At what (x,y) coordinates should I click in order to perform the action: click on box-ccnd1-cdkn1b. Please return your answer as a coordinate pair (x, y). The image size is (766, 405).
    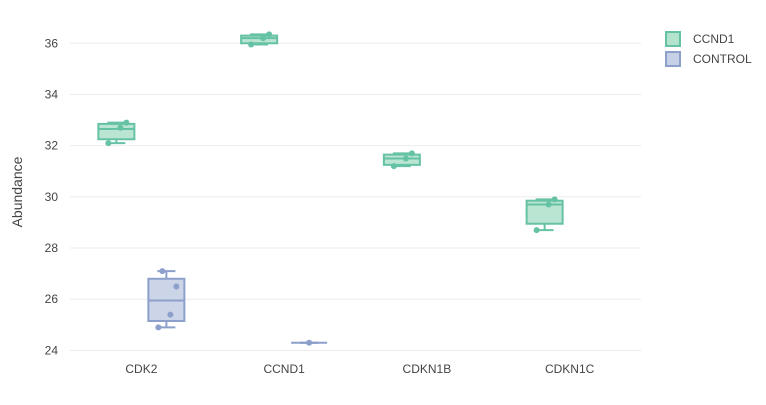
    Looking at the image, I should click on (401, 160).